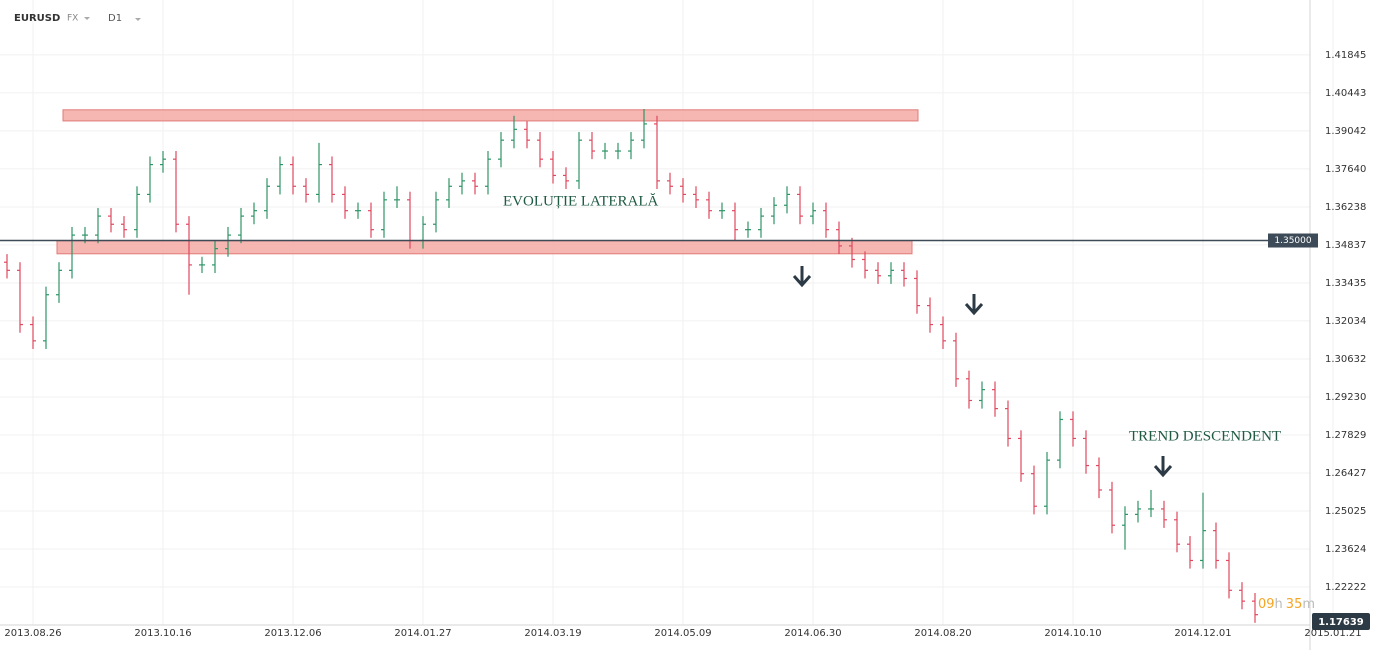  What do you see at coordinates (1345, 587) in the screenshot?
I see `y-tick-label: 1.22222` at bounding box center [1345, 587].